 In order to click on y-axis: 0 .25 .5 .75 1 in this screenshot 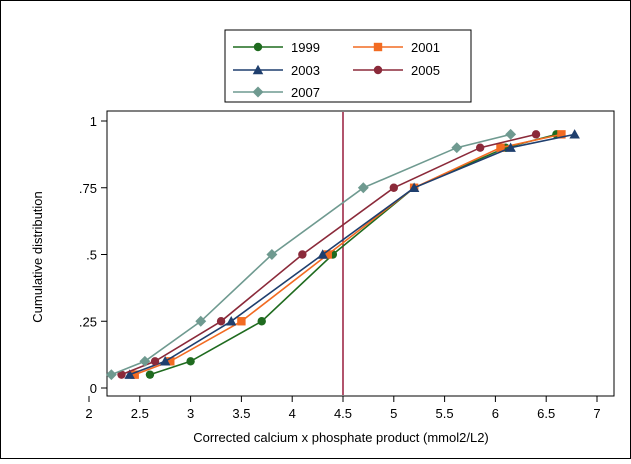, I will do `click(93, 255)`.